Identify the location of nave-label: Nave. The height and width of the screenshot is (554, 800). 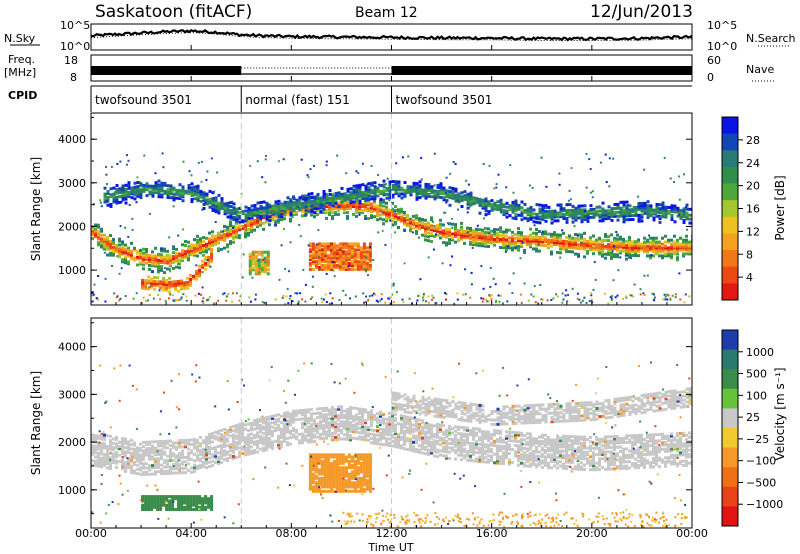
(760, 69).